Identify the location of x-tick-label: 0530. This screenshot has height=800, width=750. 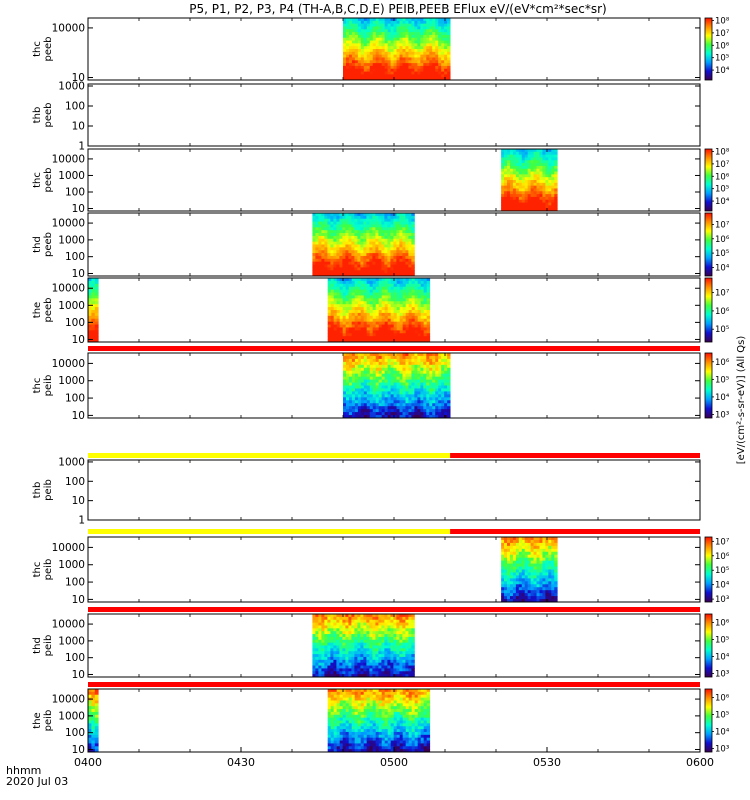
(547, 762).